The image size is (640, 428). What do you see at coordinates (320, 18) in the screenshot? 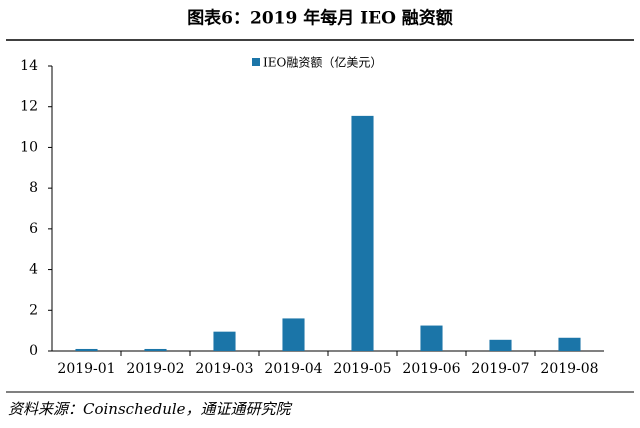
I see `chart-title: 图表6：2019 年每月 IEO 融资额` at bounding box center [320, 18].